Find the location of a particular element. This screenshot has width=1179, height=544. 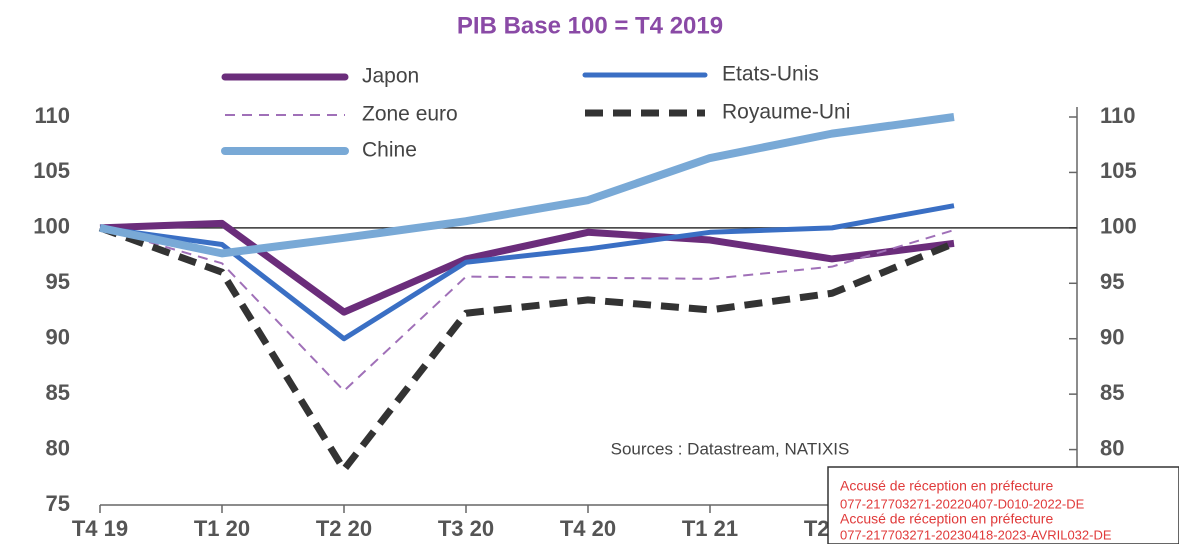

y-tick-label: 100 is located at coordinates (51, 226).